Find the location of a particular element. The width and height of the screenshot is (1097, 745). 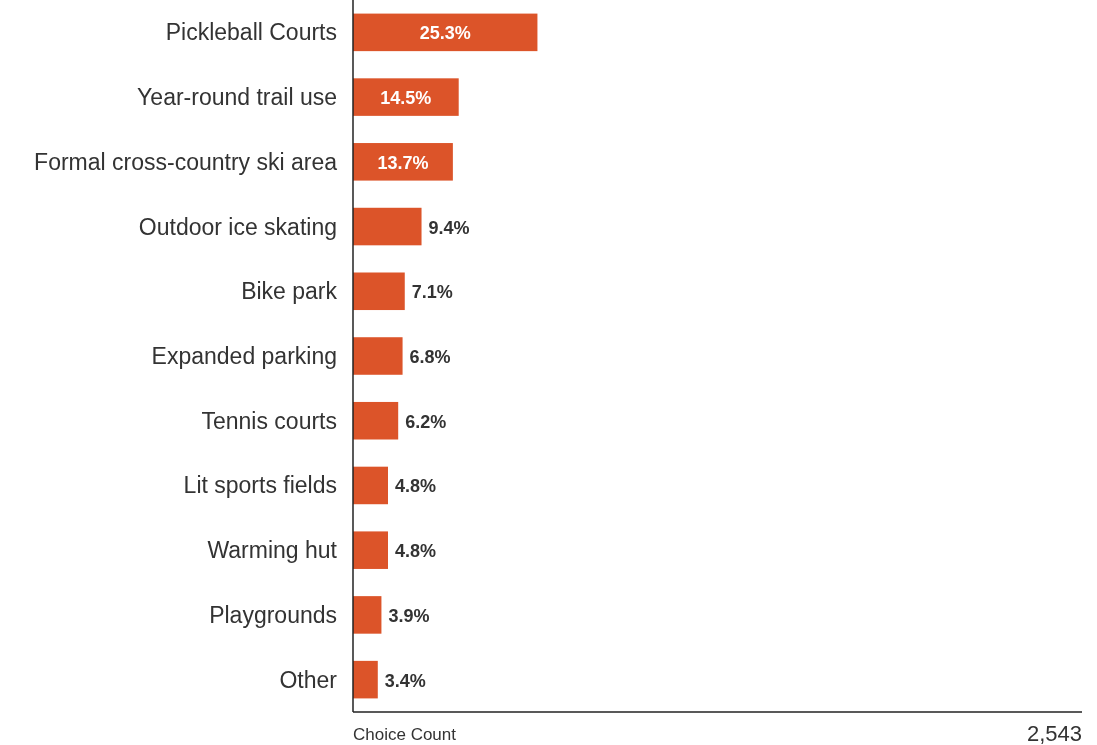

data-label: 9.4% is located at coordinates (449, 227).